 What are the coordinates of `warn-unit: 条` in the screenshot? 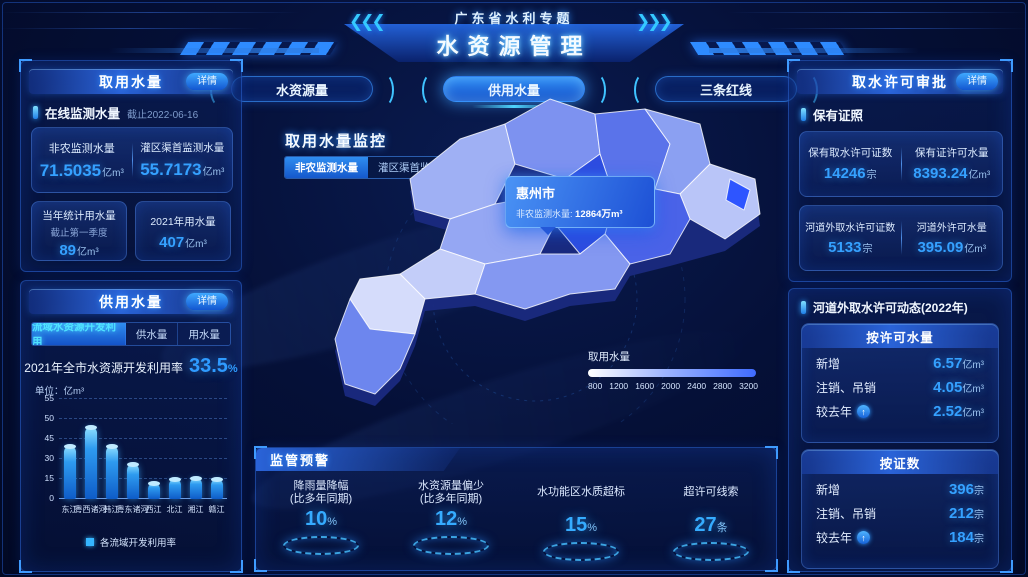 It's located at (722, 528).